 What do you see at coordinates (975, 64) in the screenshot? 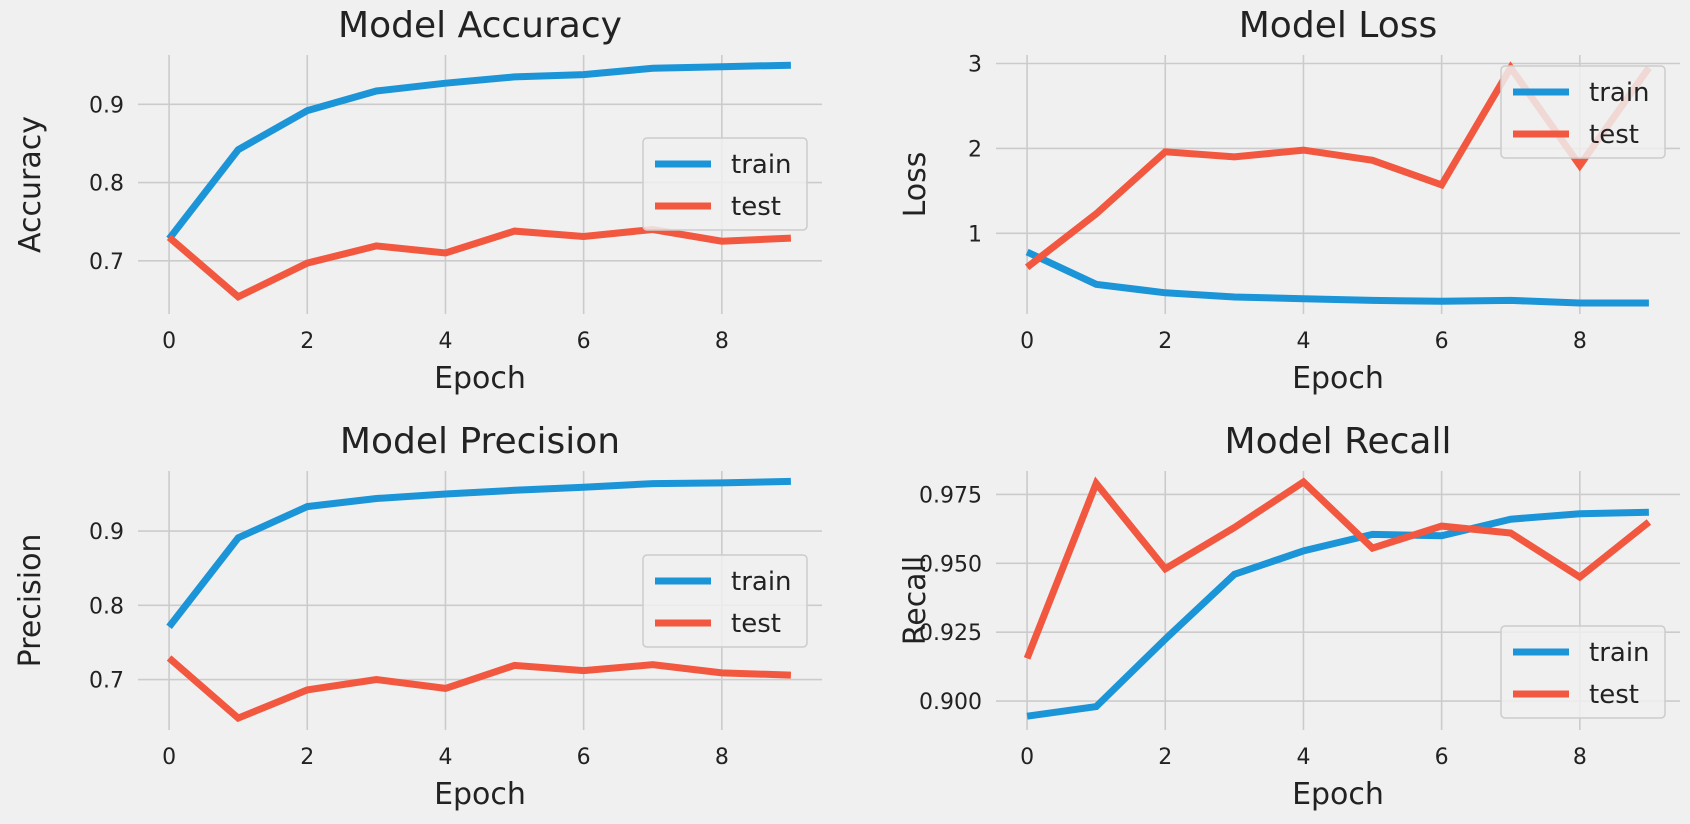
I see `y-tick-label: 3` at bounding box center [975, 64].